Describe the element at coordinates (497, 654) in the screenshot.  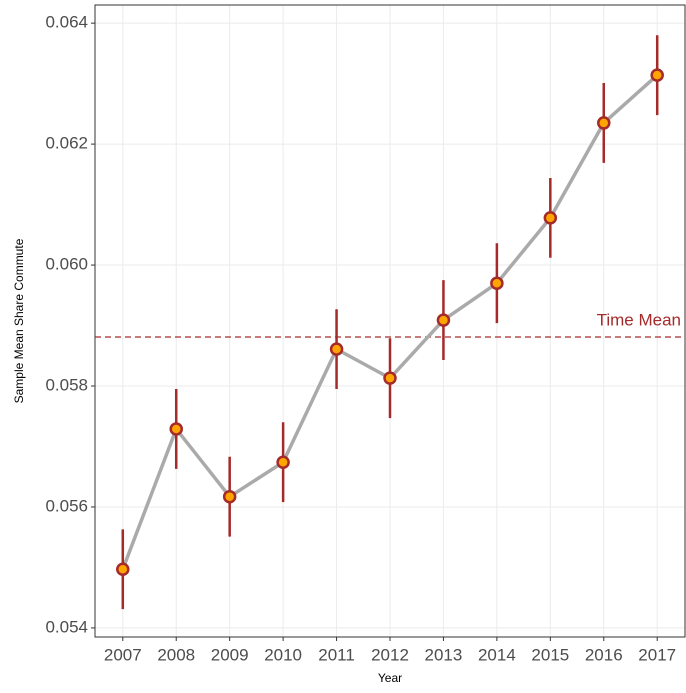
I see `x-tick-label: 2014` at that location.